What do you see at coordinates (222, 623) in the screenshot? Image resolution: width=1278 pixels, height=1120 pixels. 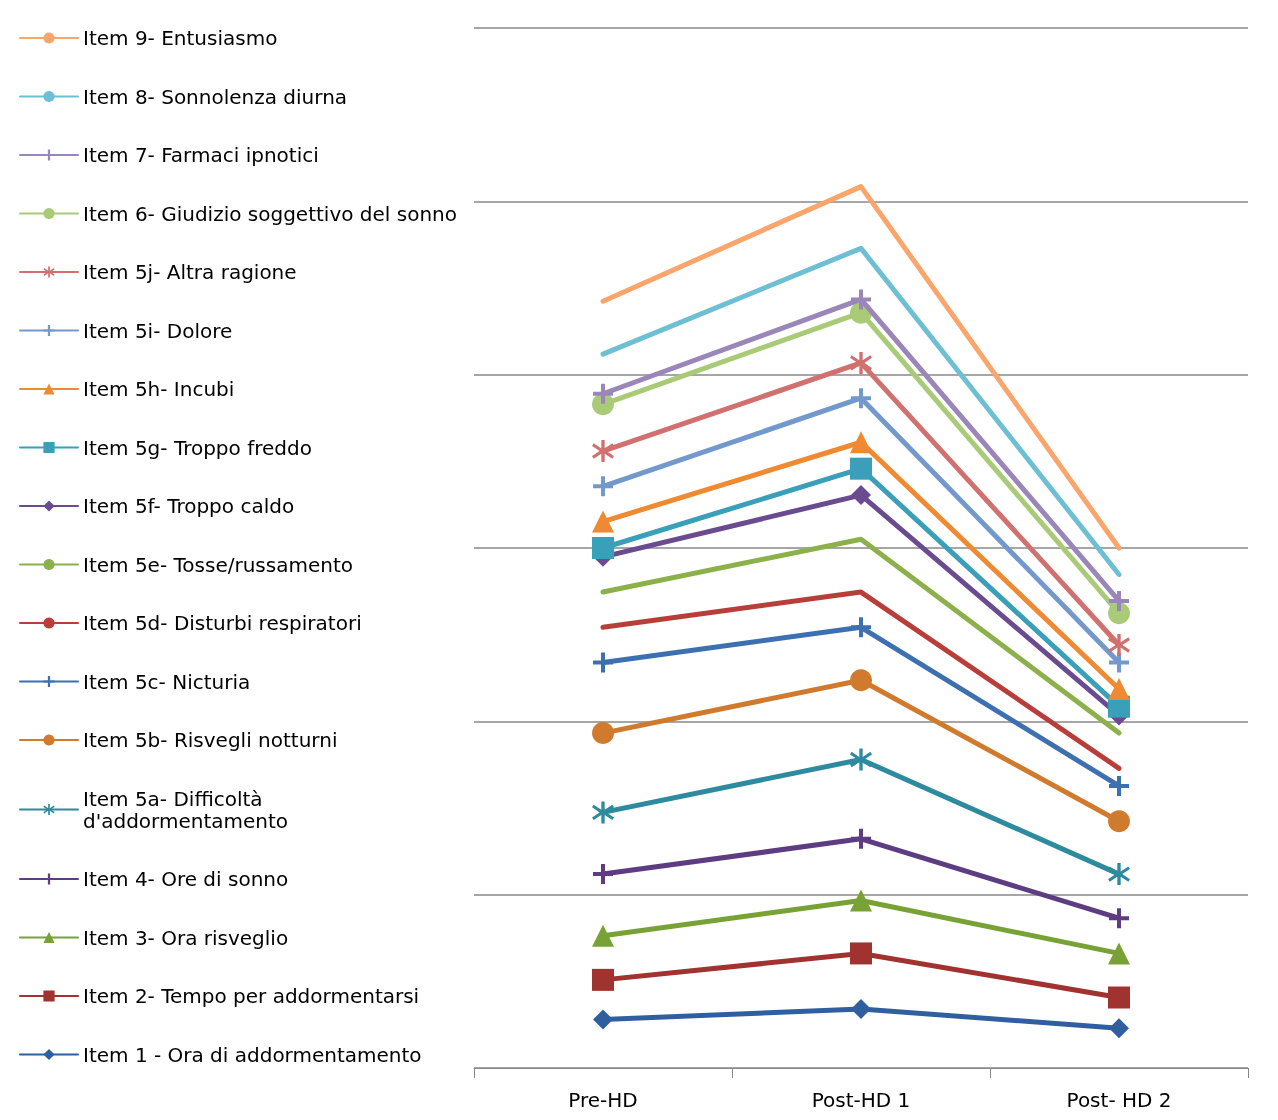 I see `legend-label: Item 5d- Disturbi respiratori` at bounding box center [222, 623].